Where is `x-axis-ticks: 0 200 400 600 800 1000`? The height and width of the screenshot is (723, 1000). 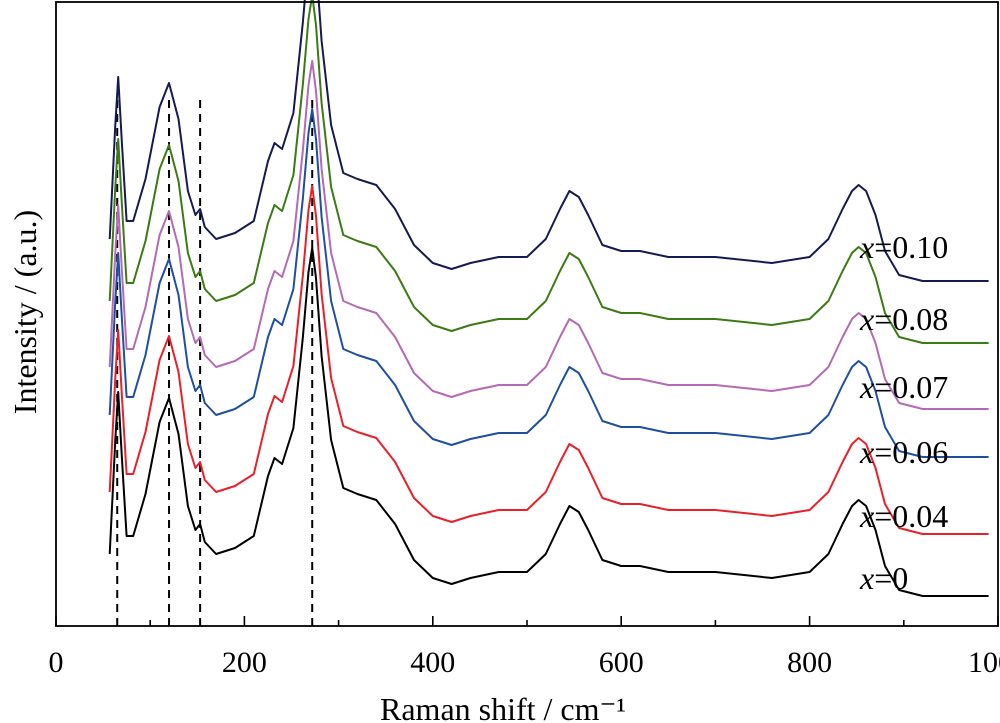 x-axis-ticks: 0 200 400 600 800 1000 is located at coordinates (524, 647).